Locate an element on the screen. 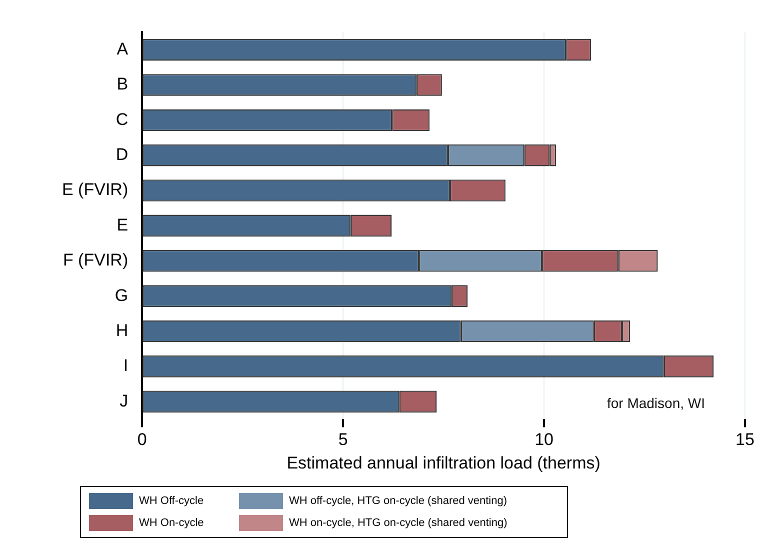  x-axis-title: Estimated annual infiltration load (therms) is located at coordinates (443, 462).